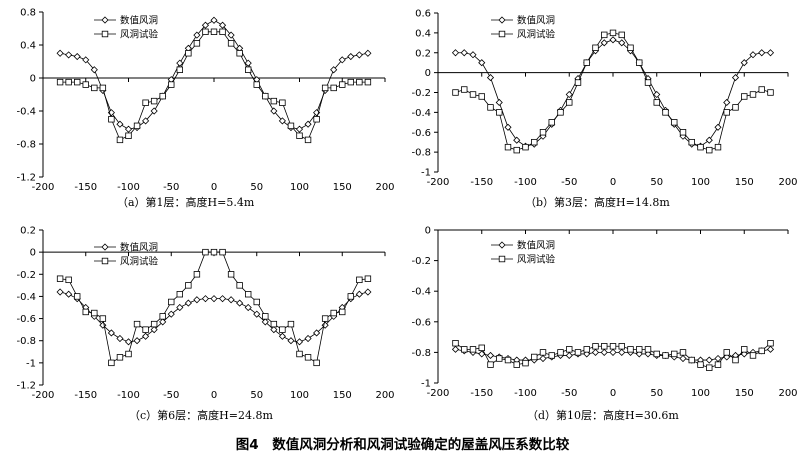  Describe the element at coordinates (421, 133) in the screenshot. I see `y-tick-label: -0.6` at that location.